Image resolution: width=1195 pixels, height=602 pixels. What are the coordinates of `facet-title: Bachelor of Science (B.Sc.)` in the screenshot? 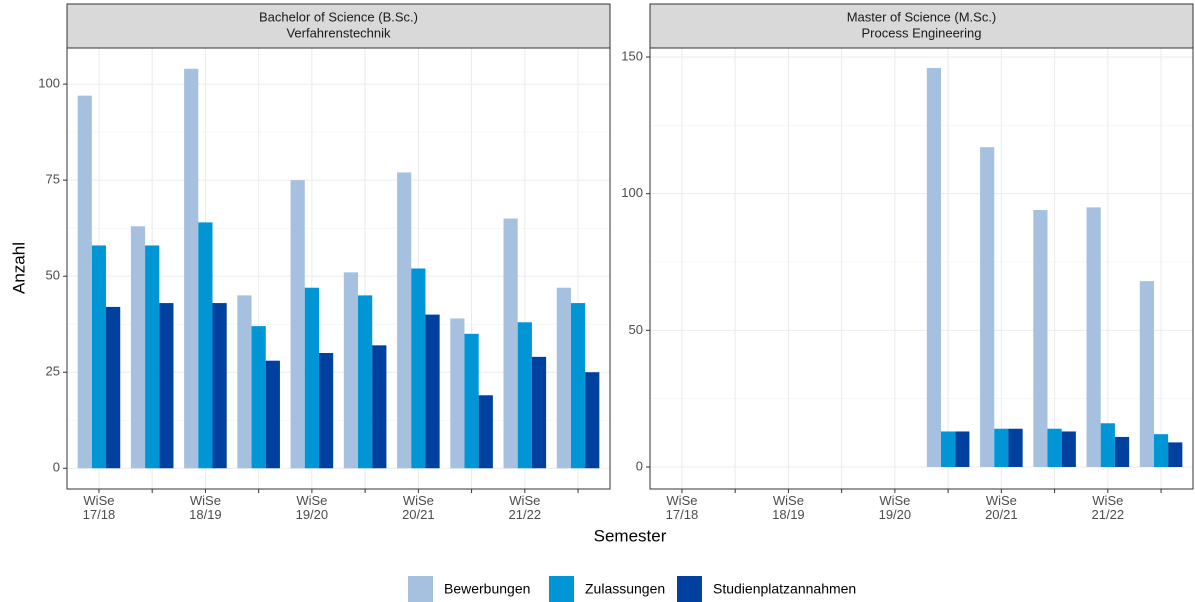 It's located at (338, 16).